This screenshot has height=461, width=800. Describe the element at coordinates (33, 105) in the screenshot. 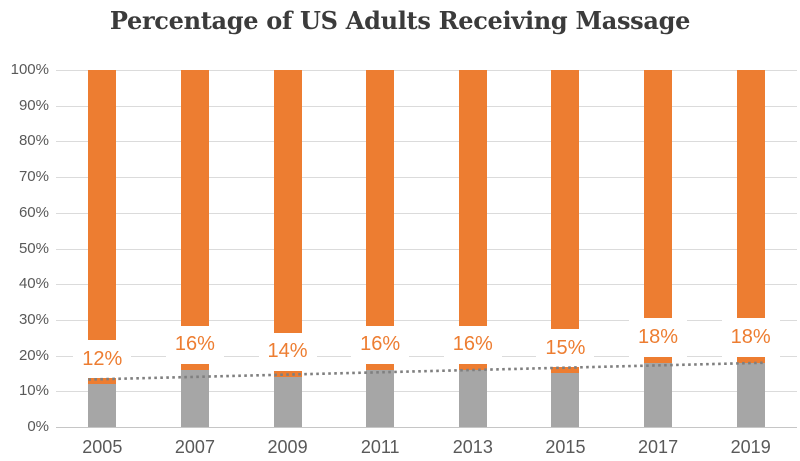

I see `y-axis-tick-label: 90%` at that location.